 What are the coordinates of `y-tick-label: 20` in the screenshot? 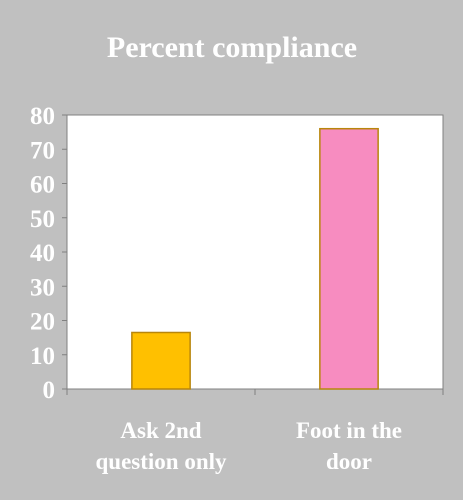 It's located at (42, 322).